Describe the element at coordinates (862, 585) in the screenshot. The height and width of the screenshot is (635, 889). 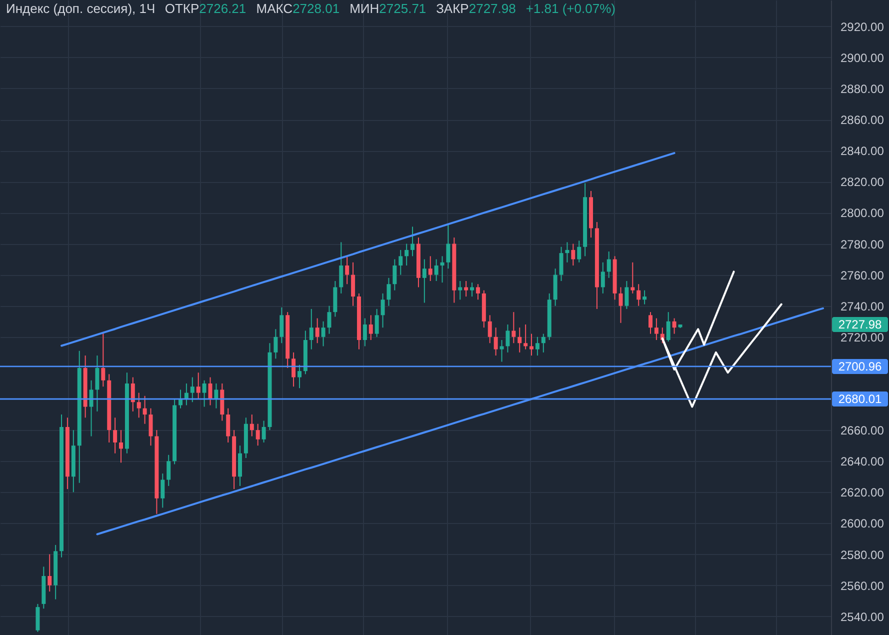
I see `y-tick-label: 2560.00` at that location.